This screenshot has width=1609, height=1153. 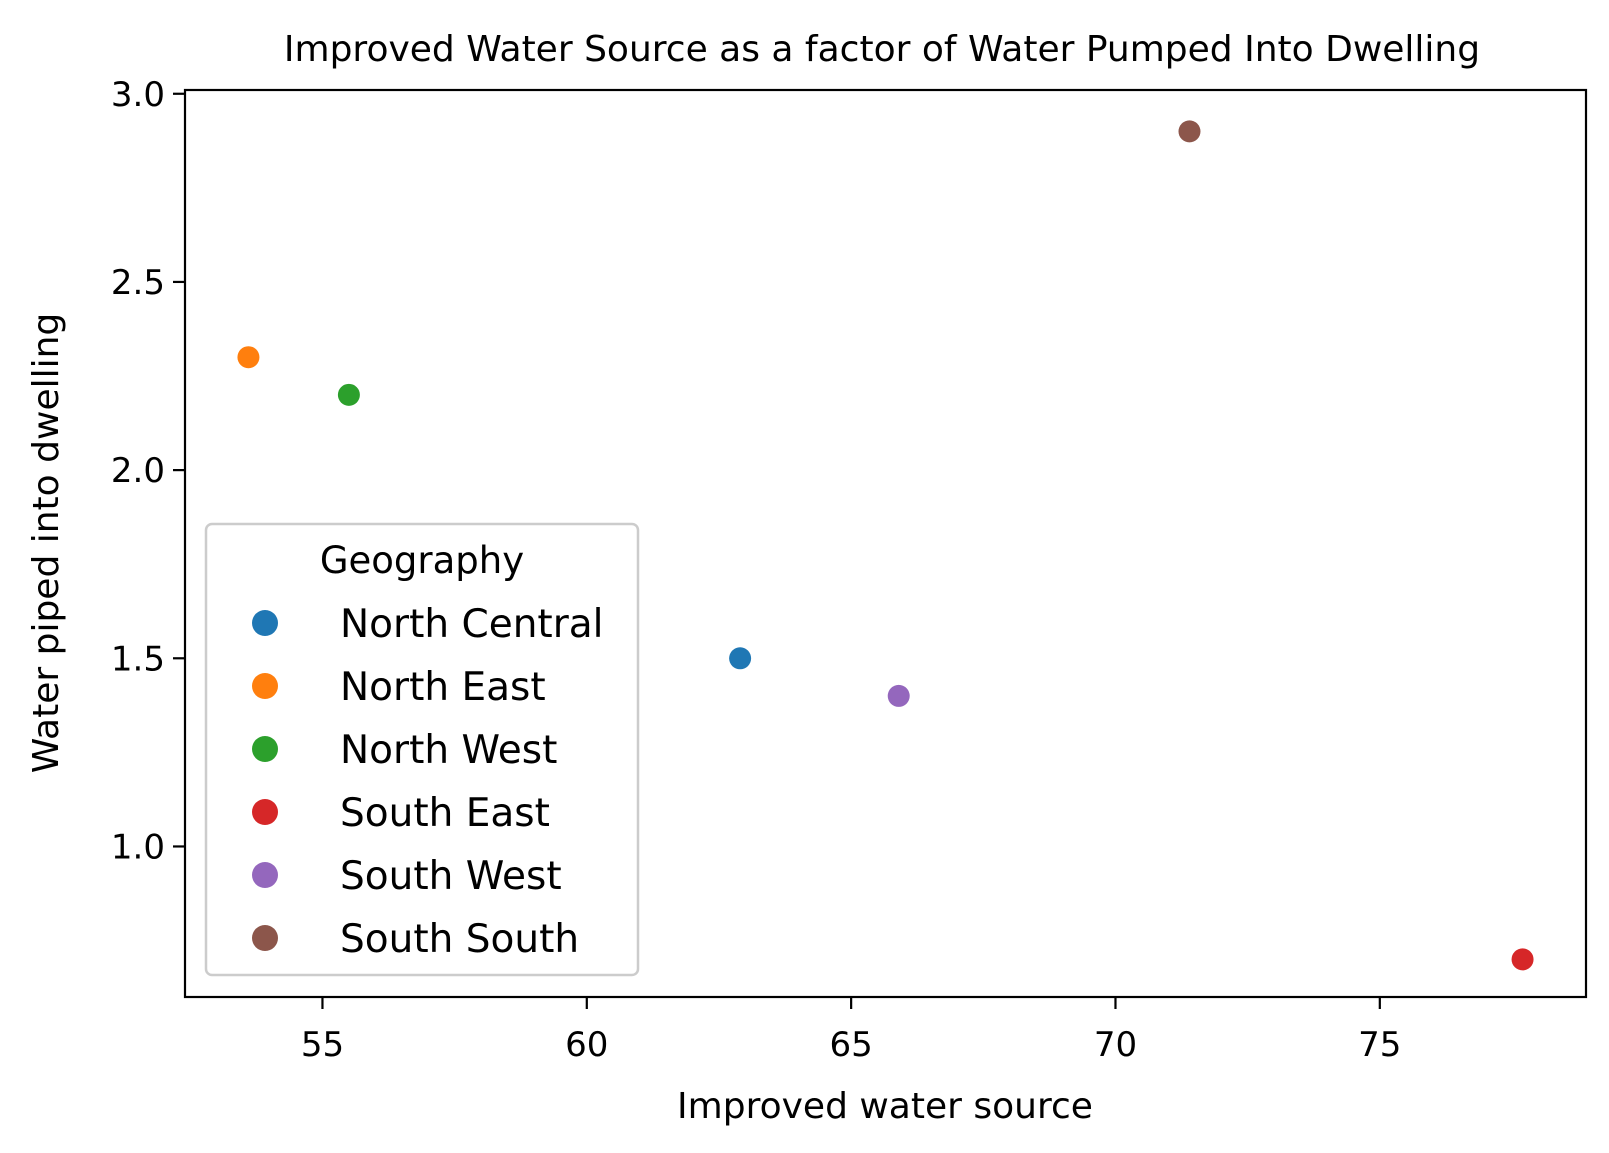 I want to click on y-tick-label: 2.0, so click(x=138, y=471).